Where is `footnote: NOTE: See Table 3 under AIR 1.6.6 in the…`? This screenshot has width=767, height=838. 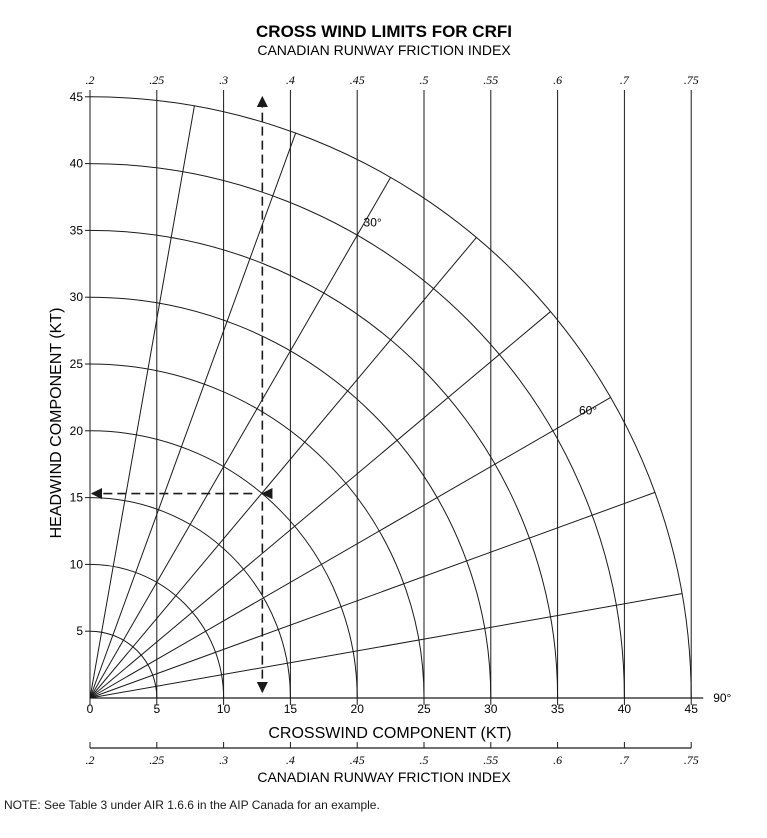
footnote: NOTE: See Table 3 under AIR 1.6.6 in the… is located at coordinates (192, 805).